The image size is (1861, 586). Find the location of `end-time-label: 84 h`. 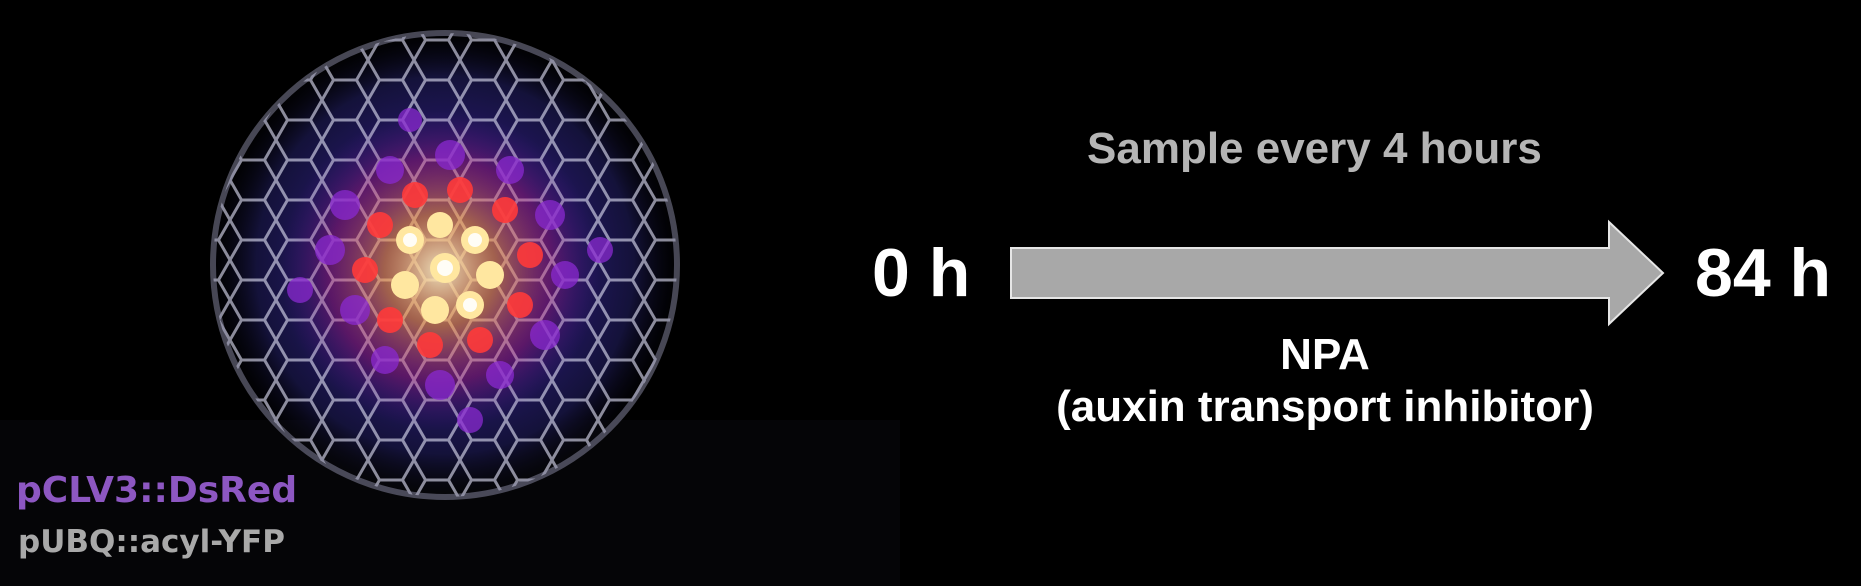

end-time-label: 84 h is located at coordinates (1763, 273).